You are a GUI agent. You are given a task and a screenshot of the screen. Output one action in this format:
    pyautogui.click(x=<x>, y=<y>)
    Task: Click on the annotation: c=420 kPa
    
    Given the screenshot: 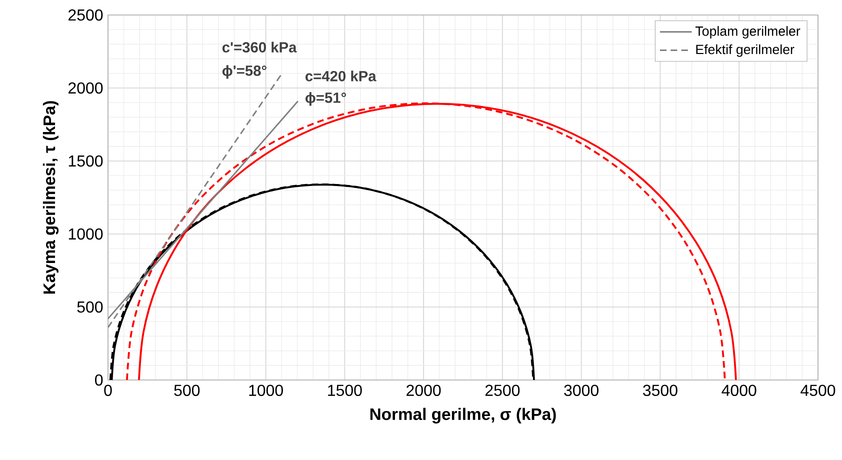 What is the action you would take?
    pyautogui.click(x=341, y=76)
    